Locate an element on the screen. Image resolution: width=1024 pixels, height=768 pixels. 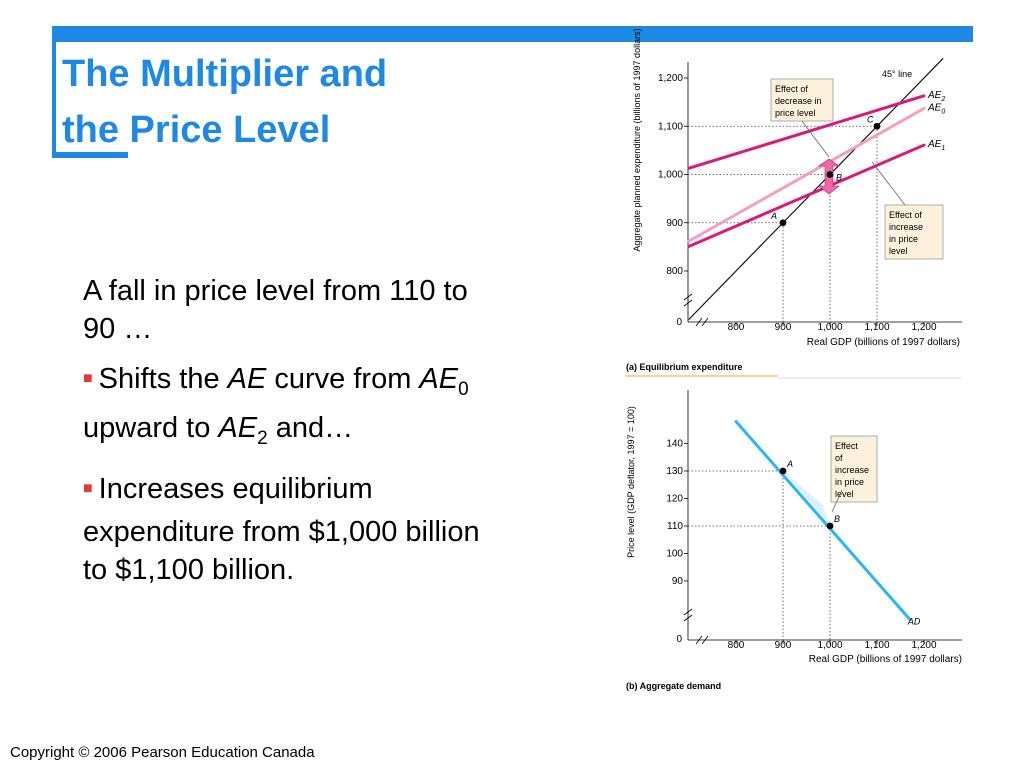
title-underline is located at coordinates (90, 155).